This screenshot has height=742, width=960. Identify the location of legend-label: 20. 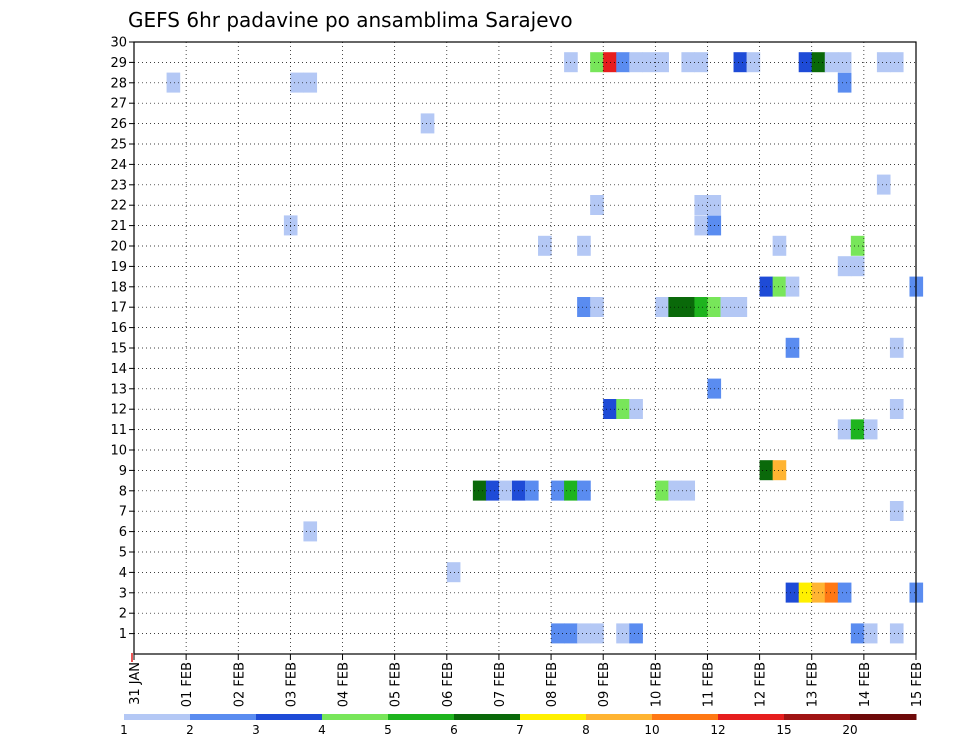
(849, 730).